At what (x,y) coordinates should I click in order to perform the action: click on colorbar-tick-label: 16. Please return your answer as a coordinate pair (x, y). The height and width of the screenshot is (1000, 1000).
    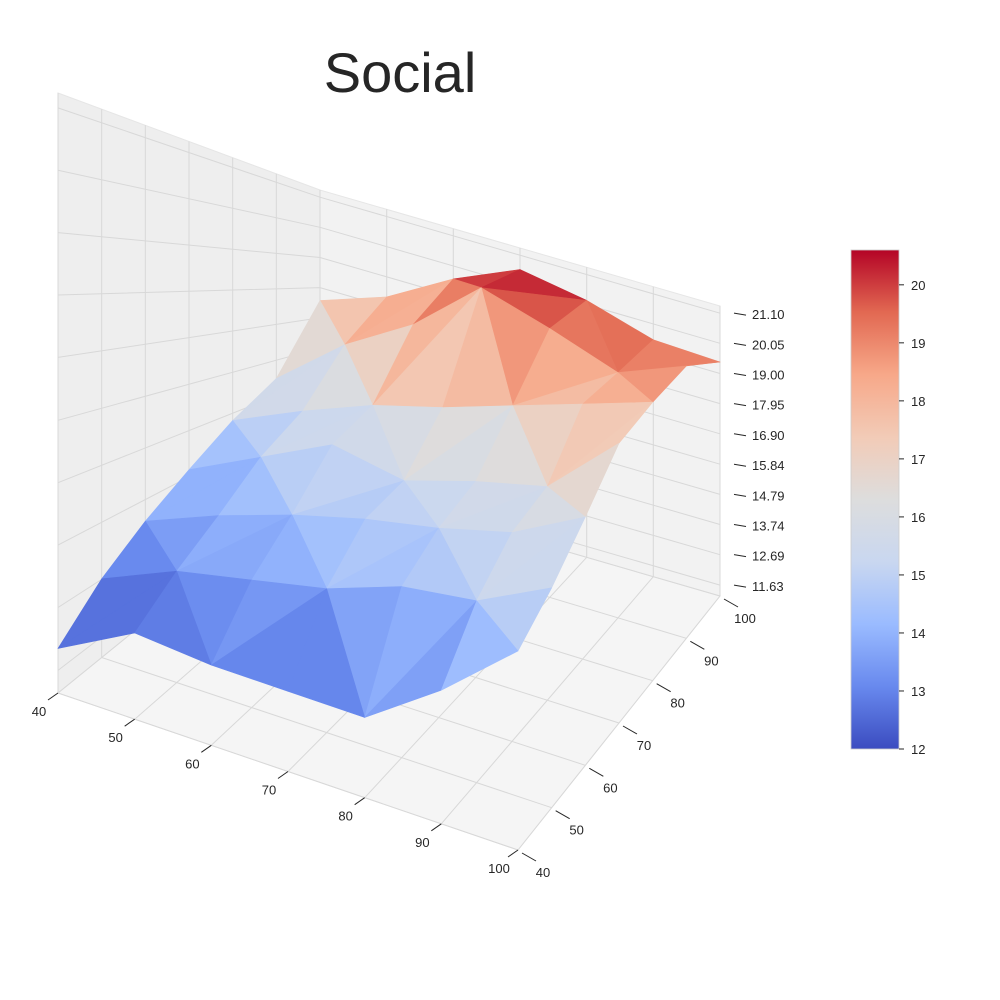
    Looking at the image, I should click on (918, 517).